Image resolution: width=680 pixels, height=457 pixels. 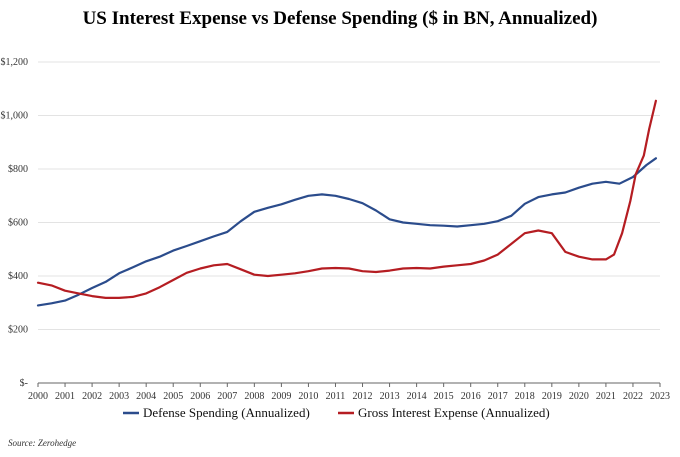 I want to click on y-tick-label: $1,200, so click(x=15, y=62).